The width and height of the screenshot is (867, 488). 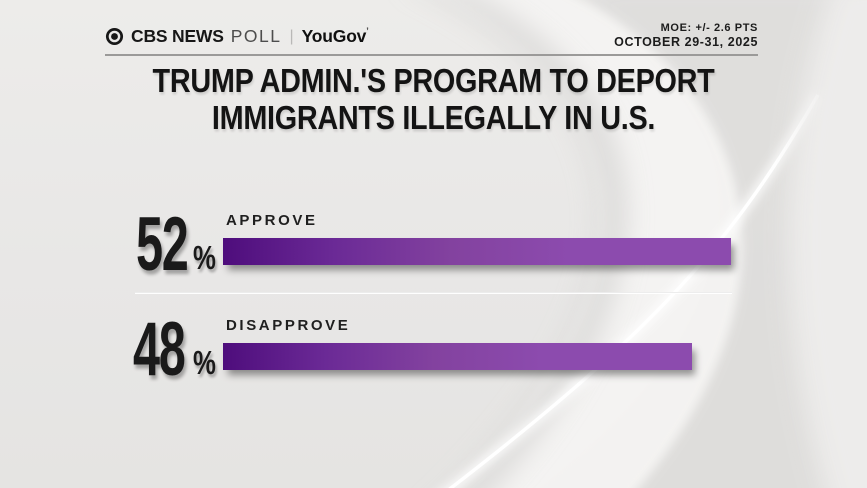 I want to click on poll-label: POLL, so click(x=256, y=36).